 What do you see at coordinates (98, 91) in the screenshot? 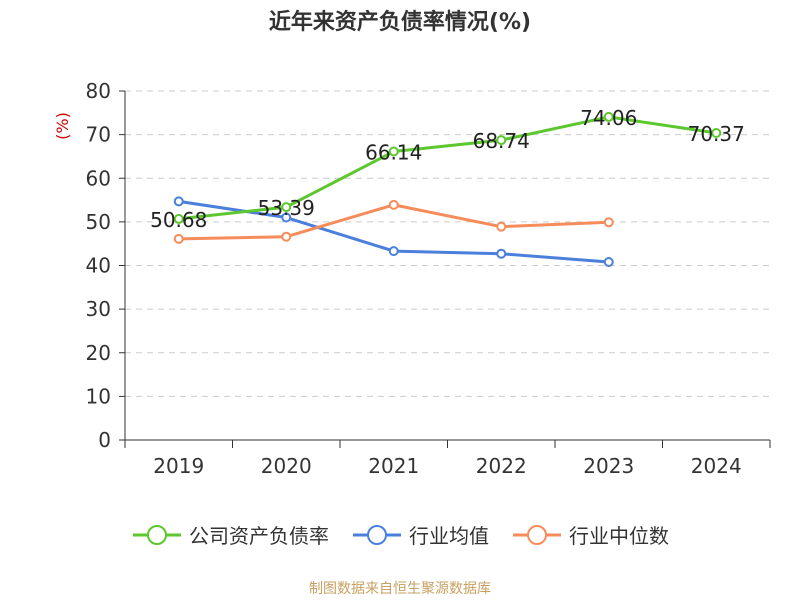
I see `y-tick-label: 80` at bounding box center [98, 91].